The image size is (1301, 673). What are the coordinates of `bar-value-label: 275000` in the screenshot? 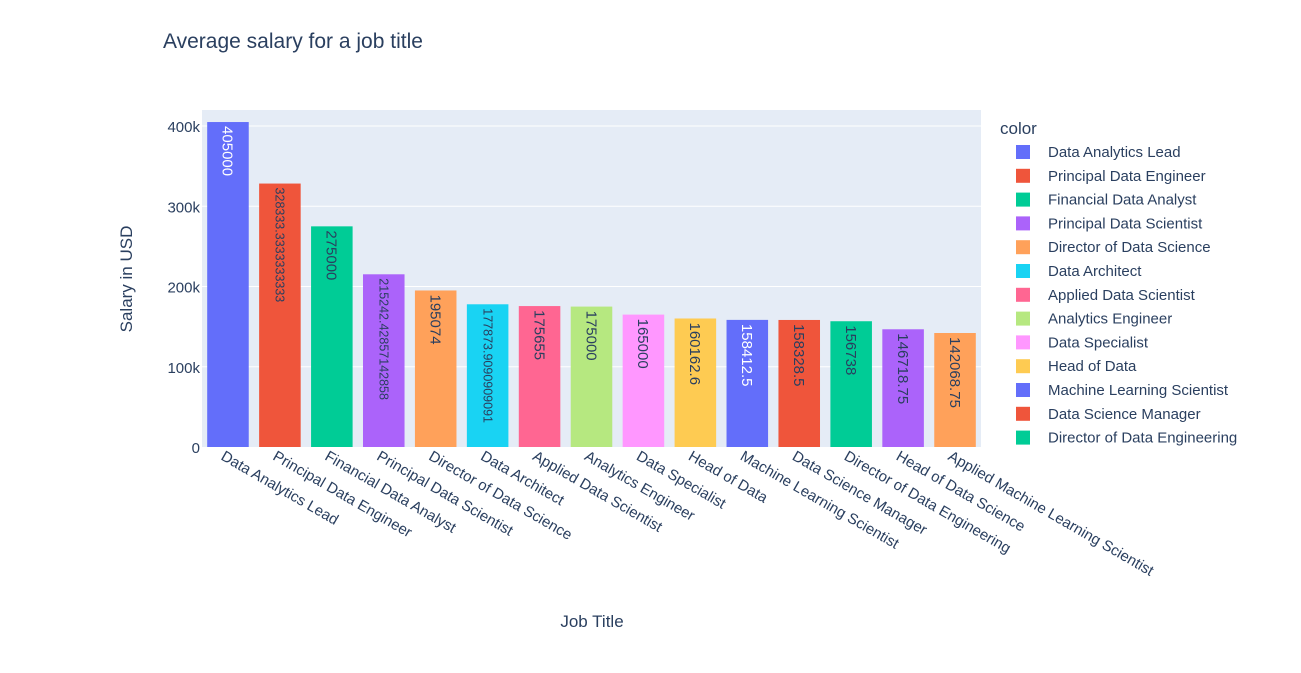 It's located at (331, 255).